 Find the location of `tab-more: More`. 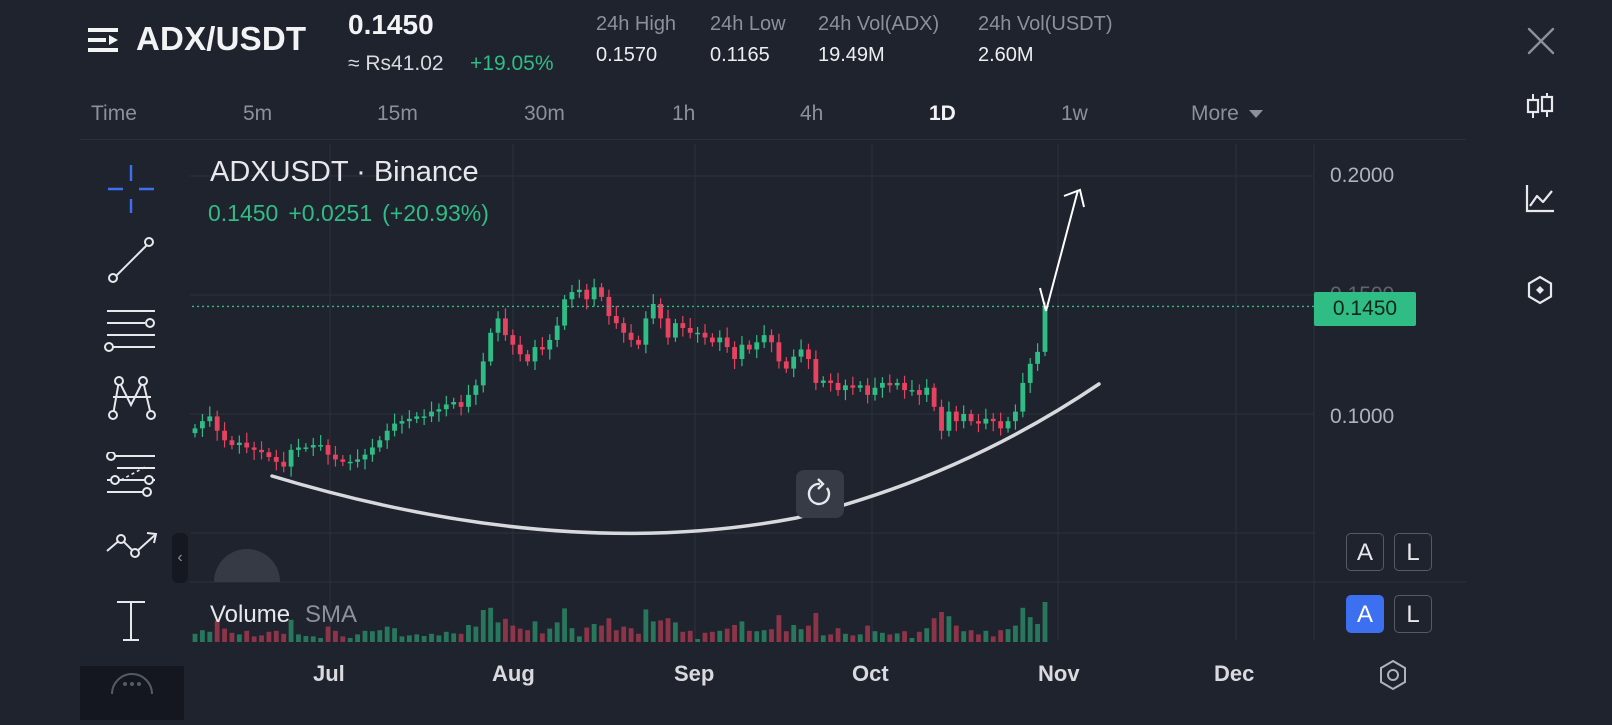

tab-more: More is located at coordinates (1227, 114).